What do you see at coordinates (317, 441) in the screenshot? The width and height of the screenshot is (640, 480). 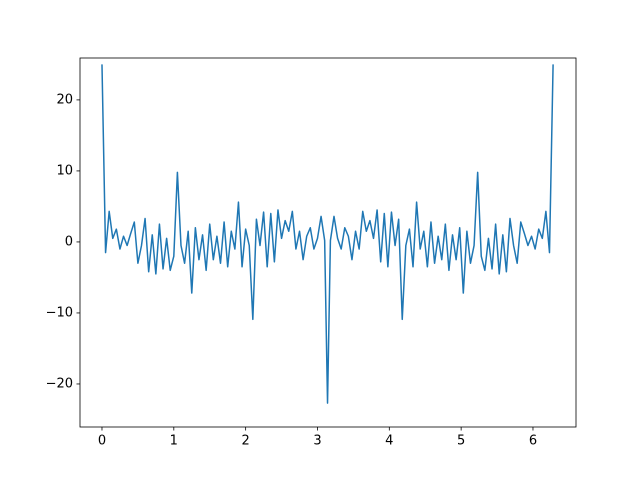 I see `x-tick-label: 3` at bounding box center [317, 441].